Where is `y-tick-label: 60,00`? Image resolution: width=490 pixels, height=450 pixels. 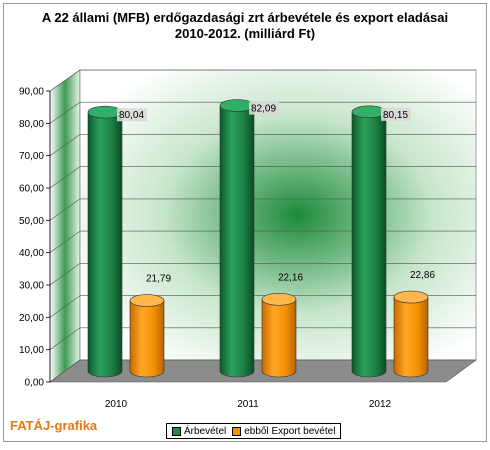
y-tick-label: 60,00 is located at coordinates (31, 189).